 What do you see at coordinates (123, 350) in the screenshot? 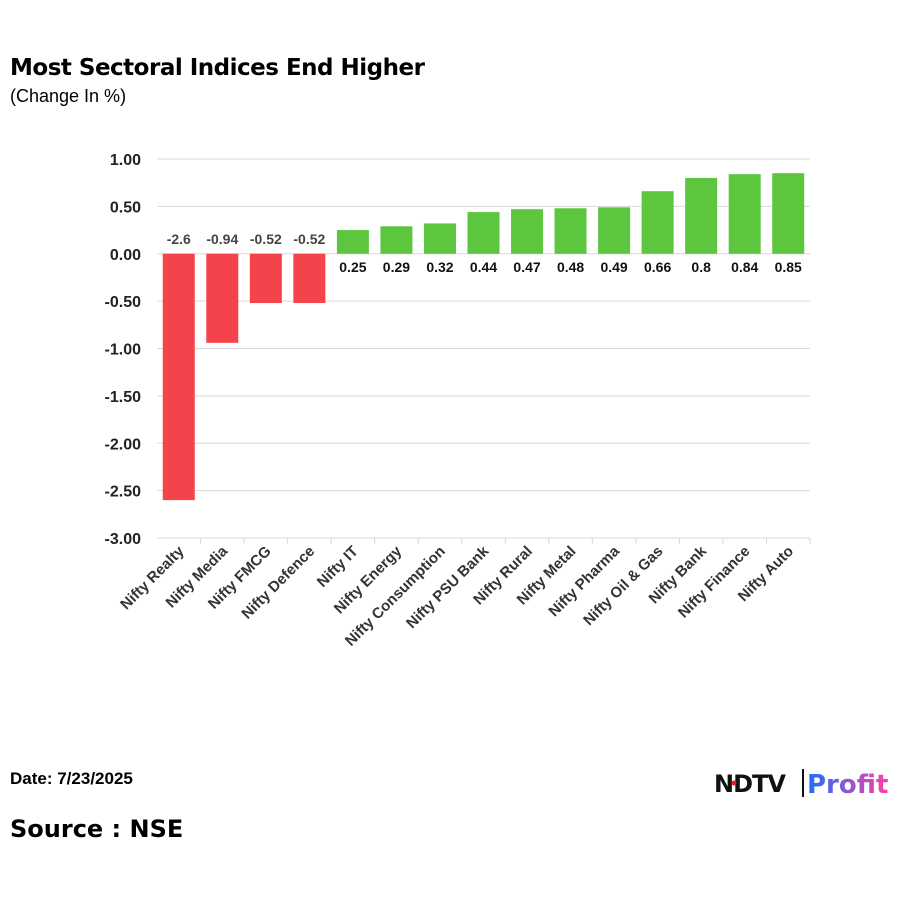
I see `y-tick-label: -1.00` at bounding box center [123, 350].